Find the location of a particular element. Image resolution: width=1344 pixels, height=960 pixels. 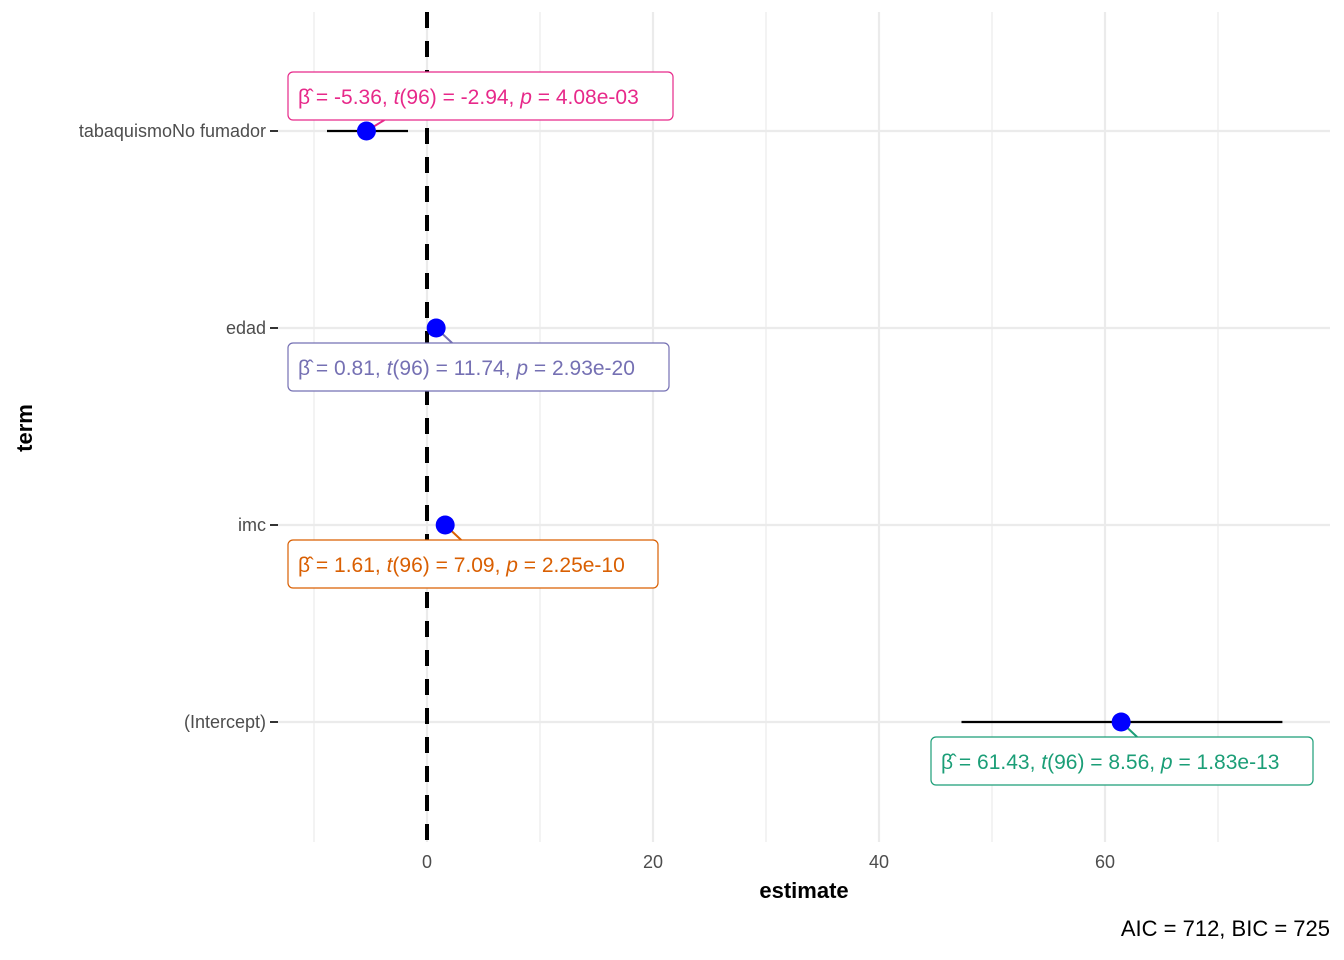

x-axis: 0 20 40 60 is located at coordinates (768, 862).